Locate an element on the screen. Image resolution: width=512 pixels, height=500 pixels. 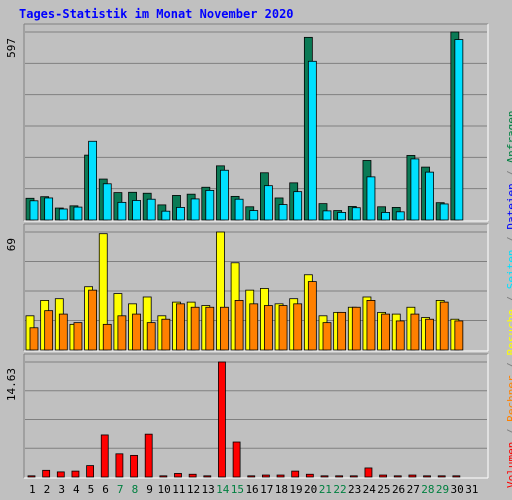
x-tick-label: 30 is located at coordinates (457, 489).